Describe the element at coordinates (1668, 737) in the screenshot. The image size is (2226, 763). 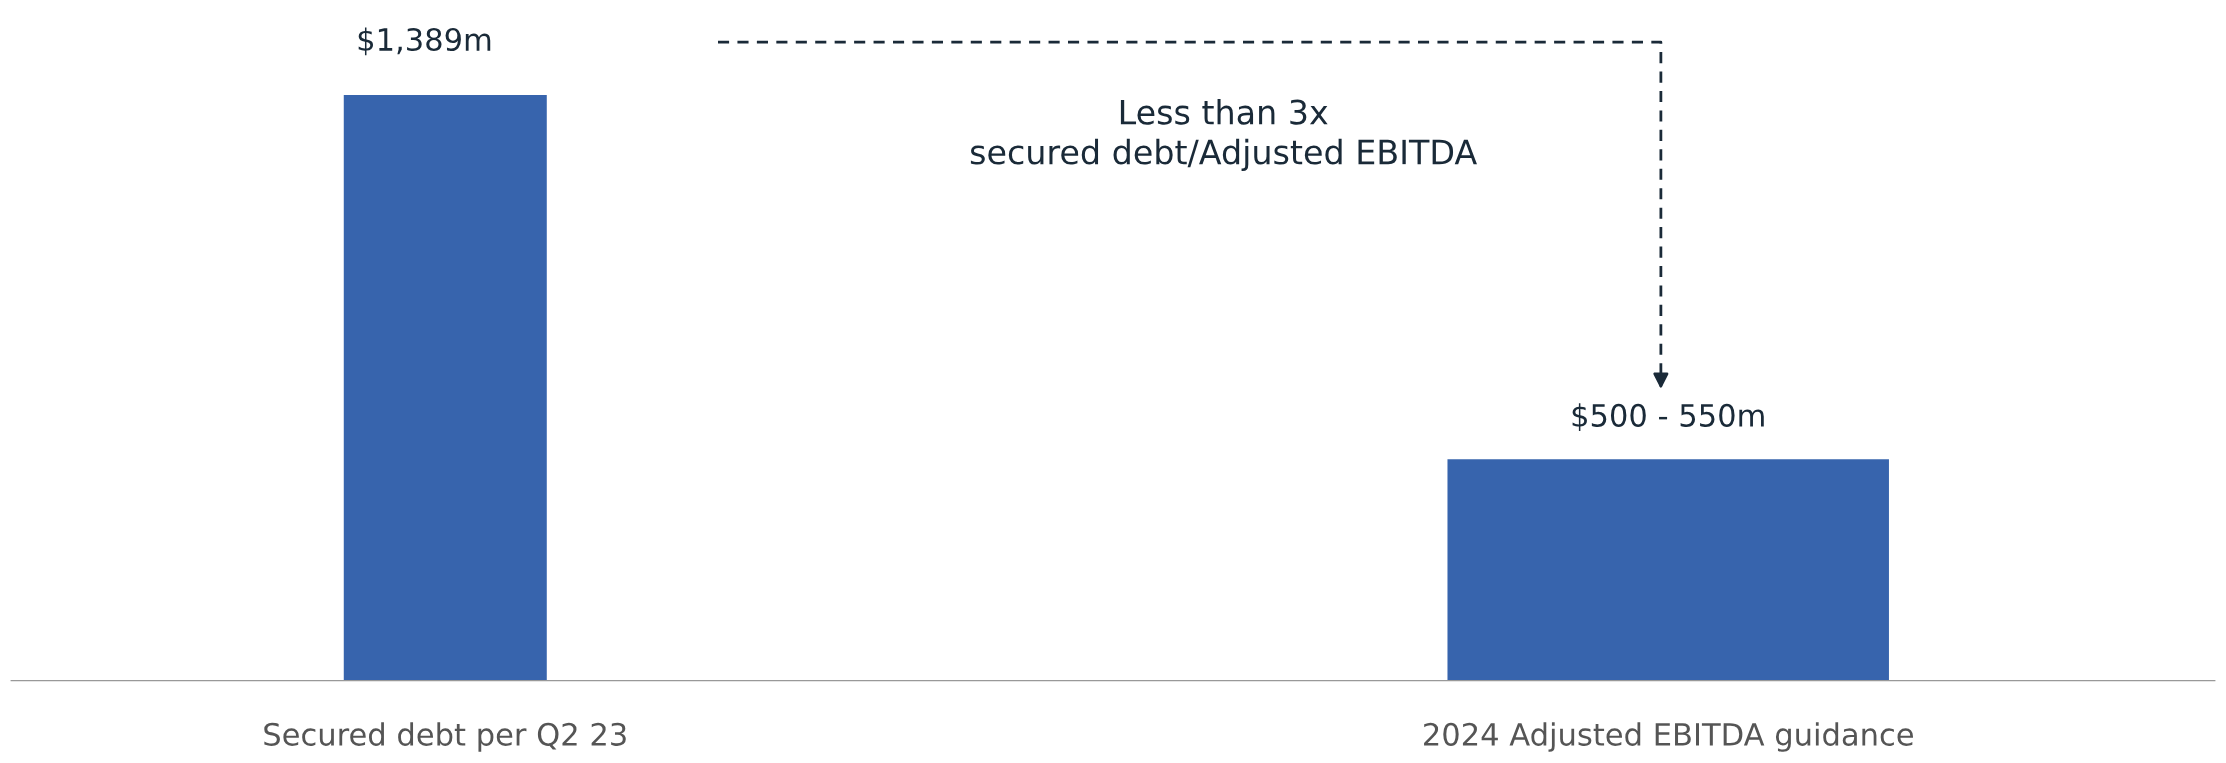
I see `x-tick-label: 2024 Adjusted EBITDA guidance` at that location.